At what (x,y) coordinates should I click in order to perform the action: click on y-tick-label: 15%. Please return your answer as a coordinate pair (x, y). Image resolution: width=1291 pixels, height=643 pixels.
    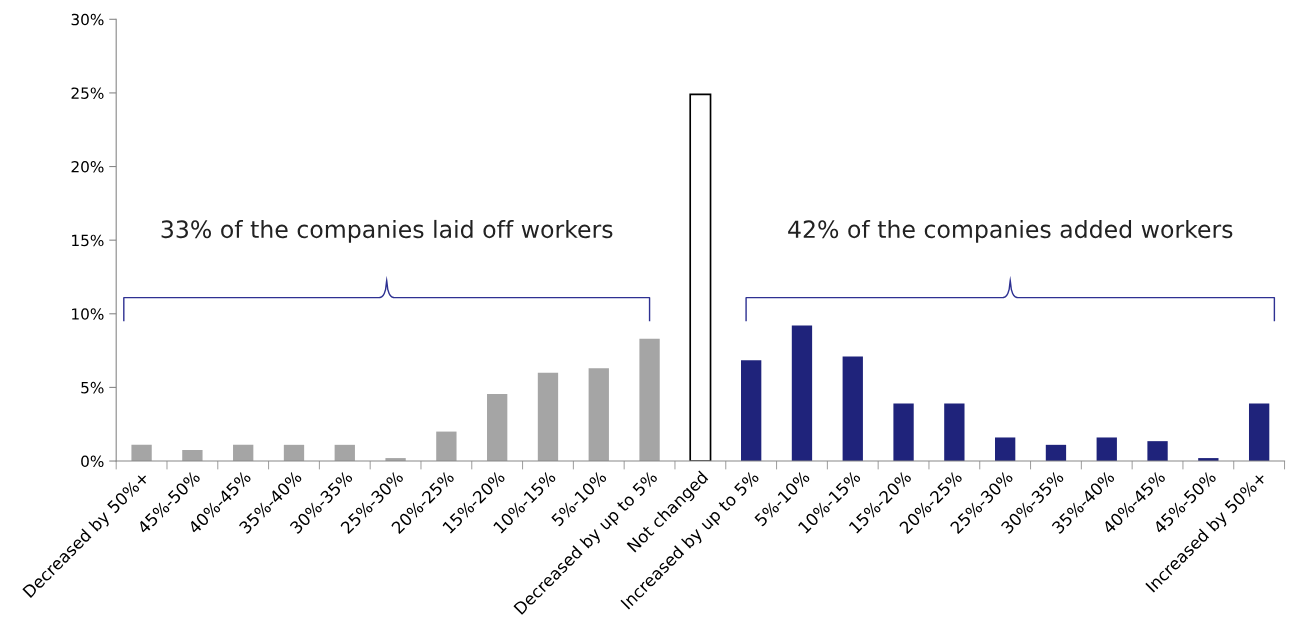
    Looking at the image, I should click on (88, 240).